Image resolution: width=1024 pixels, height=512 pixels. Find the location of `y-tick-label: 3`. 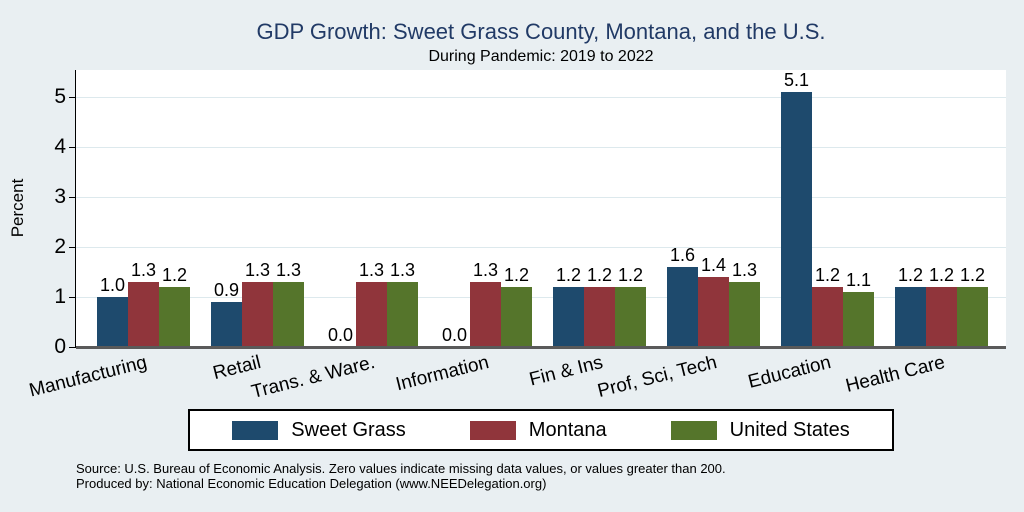

y-tick-label: 3 is located at coordinates (60, 196).